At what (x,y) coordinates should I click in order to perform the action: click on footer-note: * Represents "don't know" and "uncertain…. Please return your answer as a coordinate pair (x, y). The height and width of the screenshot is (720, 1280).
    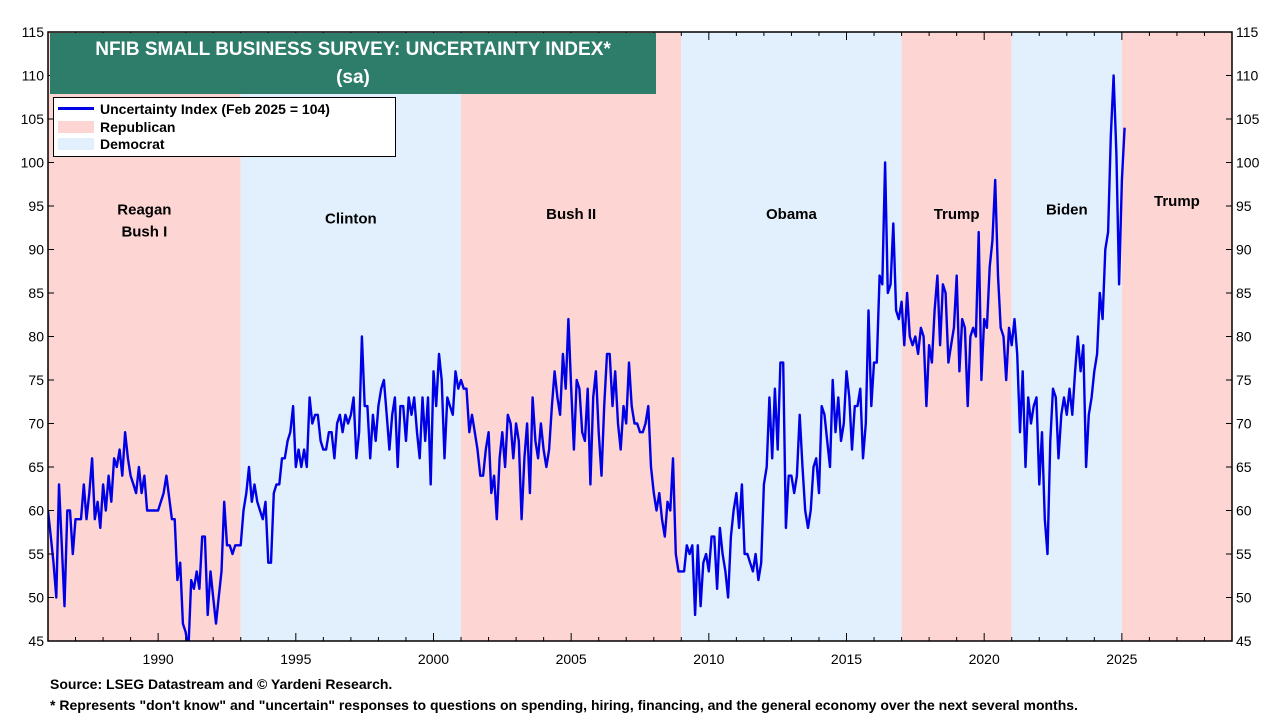
    Looking at the image, I should click on (564, 705).